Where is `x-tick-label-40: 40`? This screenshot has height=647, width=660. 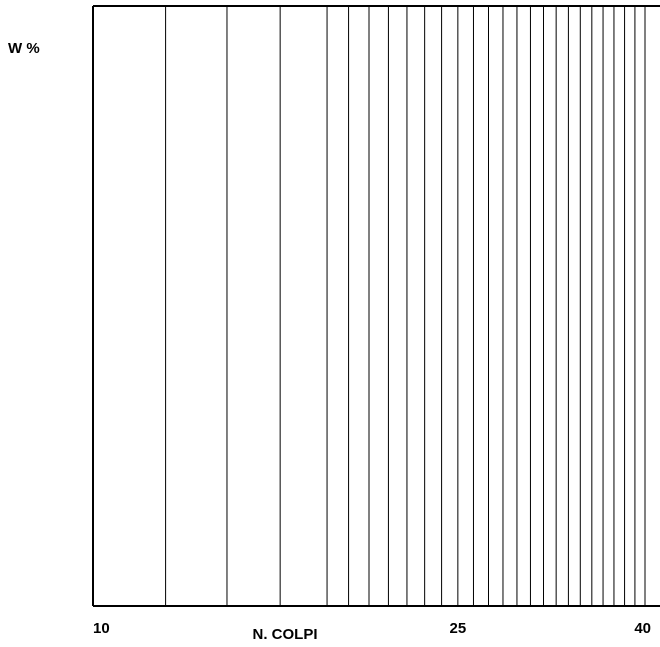
x-tick-label-40: 40 is located at coordinates (642, 628).